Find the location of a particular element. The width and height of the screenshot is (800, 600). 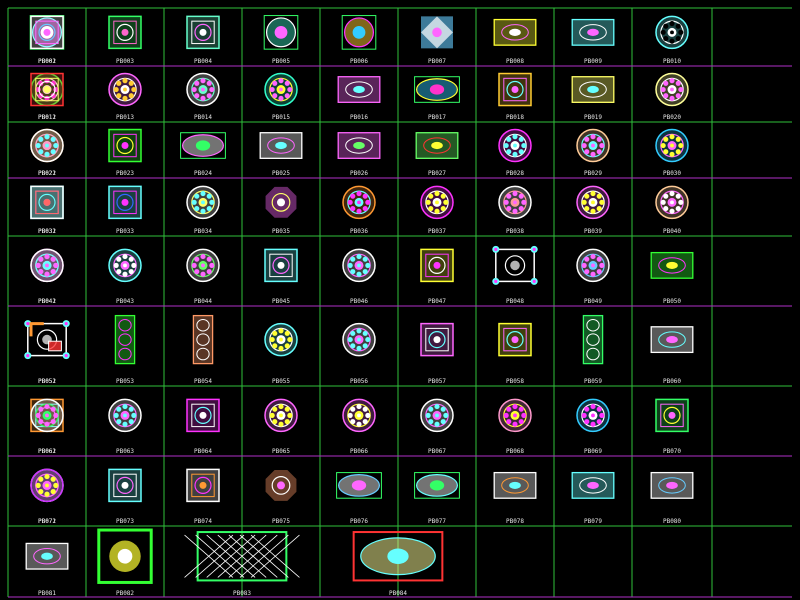

tile-label: PB016 is located at coordinates (359, 117).